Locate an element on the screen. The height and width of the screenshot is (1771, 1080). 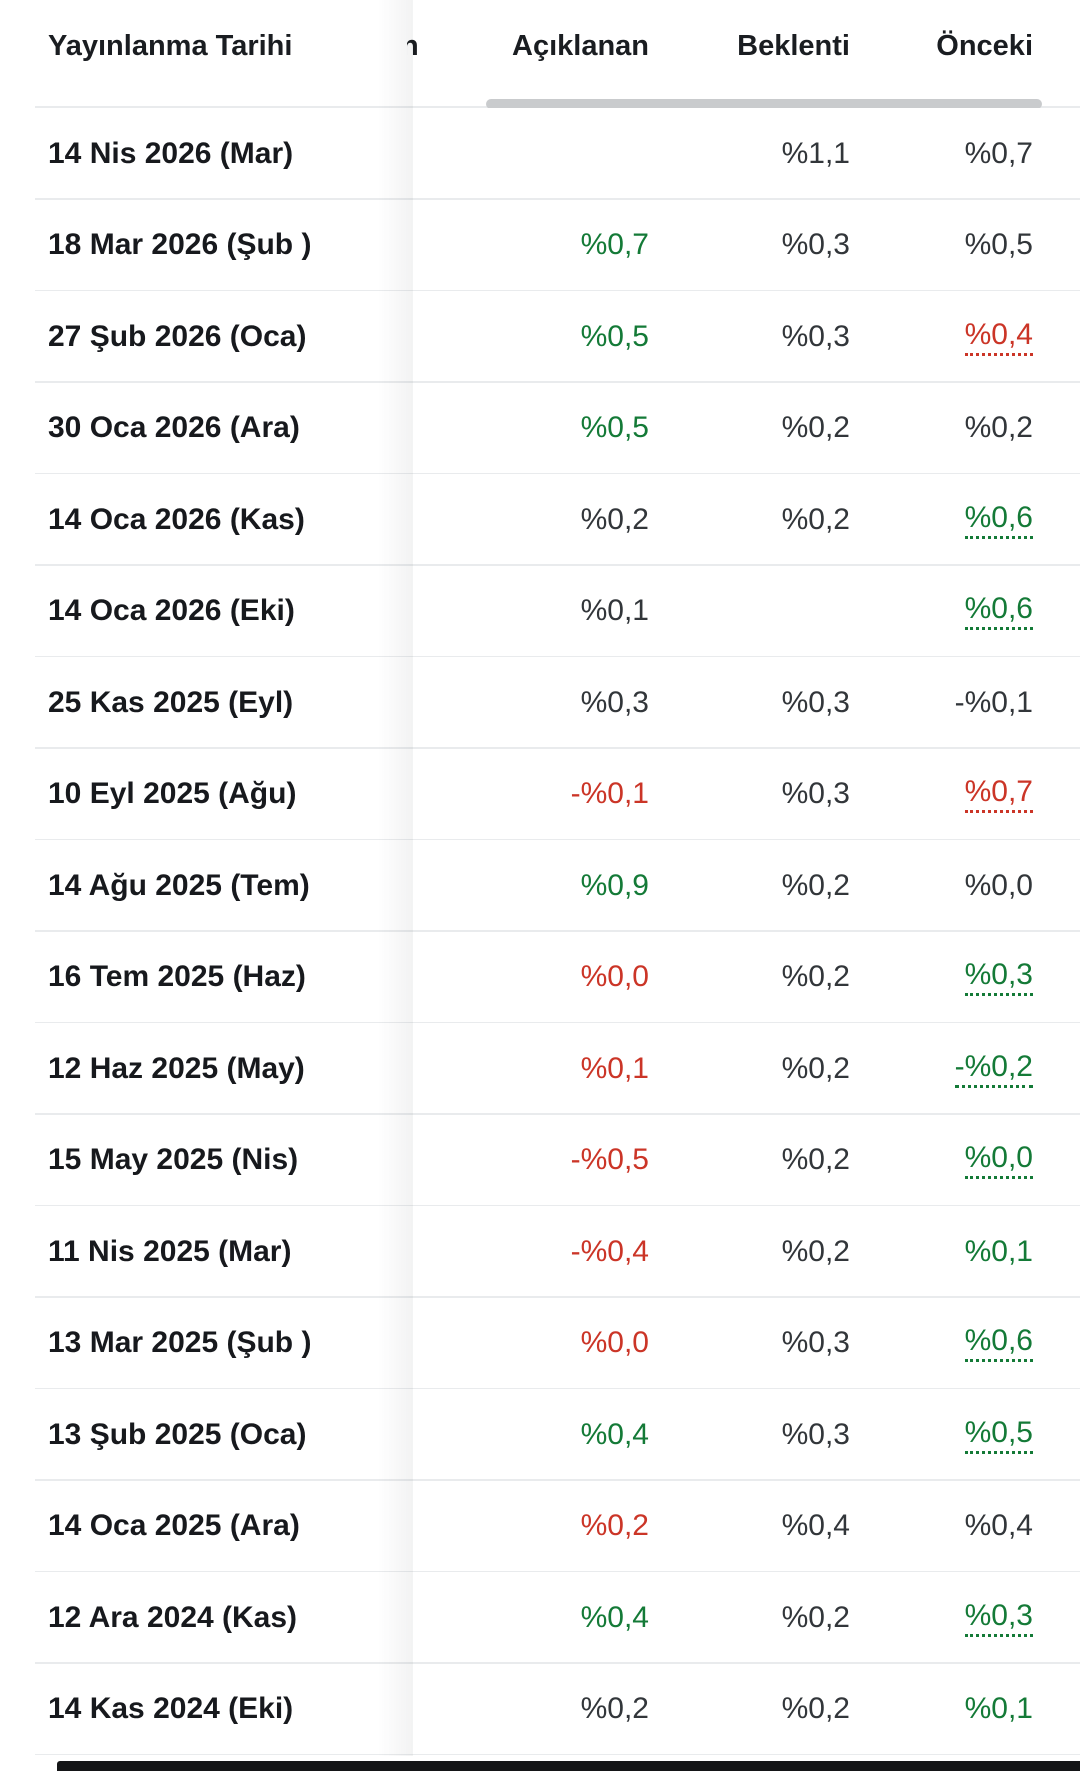
table-row: 18 Mar 2026 (Şub ) %0,7 %0,3 %0,5 is located at coordinates (540, 245).